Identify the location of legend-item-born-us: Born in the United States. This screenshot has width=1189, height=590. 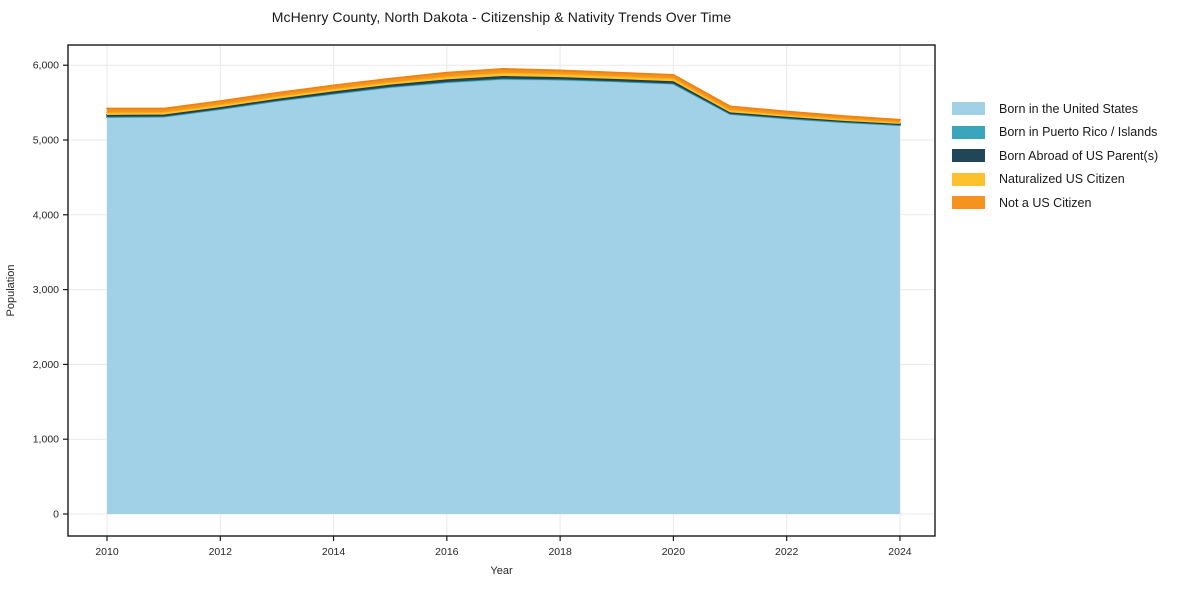
(1055, 108).